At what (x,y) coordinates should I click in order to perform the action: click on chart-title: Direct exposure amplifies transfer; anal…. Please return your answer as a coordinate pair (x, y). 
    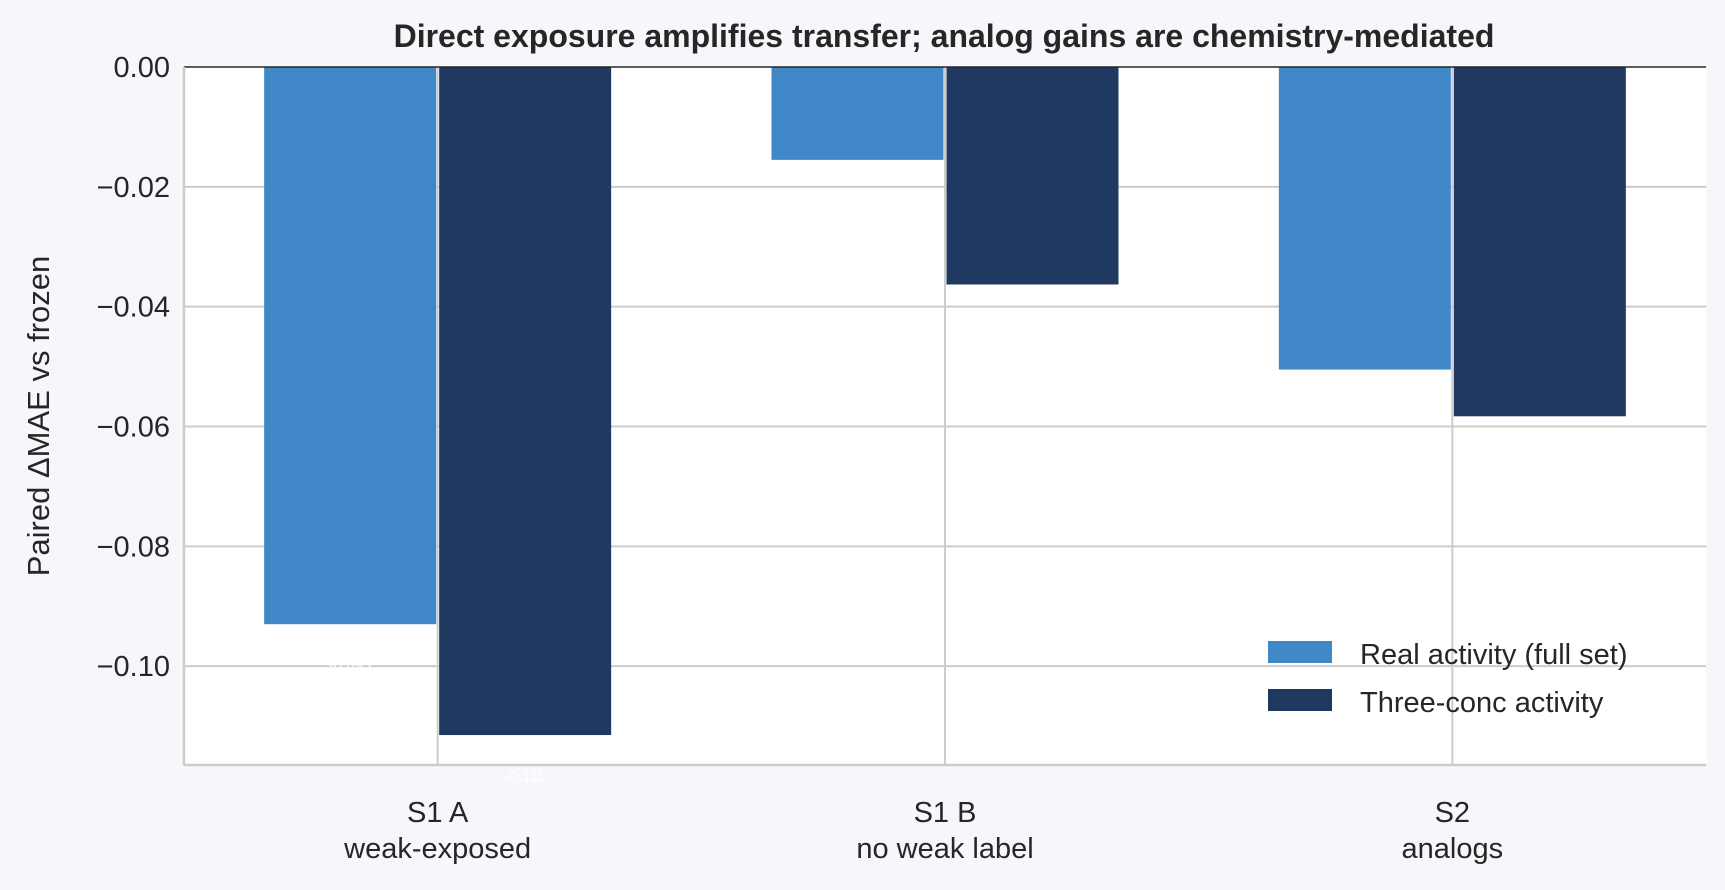
    Looking at the image, I should click on (944, 36).